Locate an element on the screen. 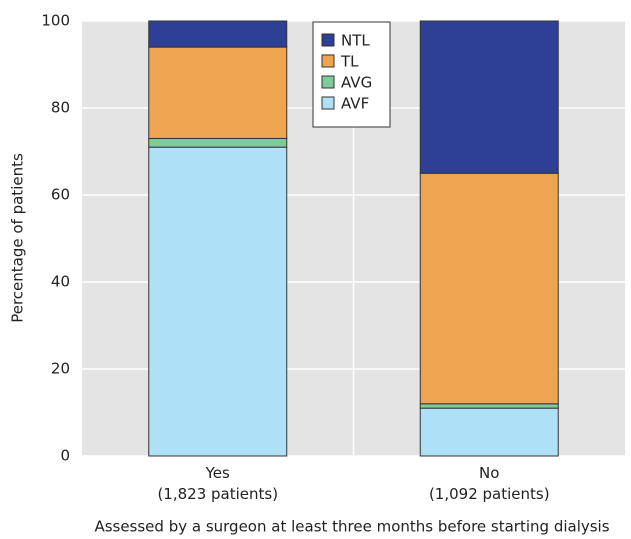  legend-label: AVF is located at coordinates (355, 104).